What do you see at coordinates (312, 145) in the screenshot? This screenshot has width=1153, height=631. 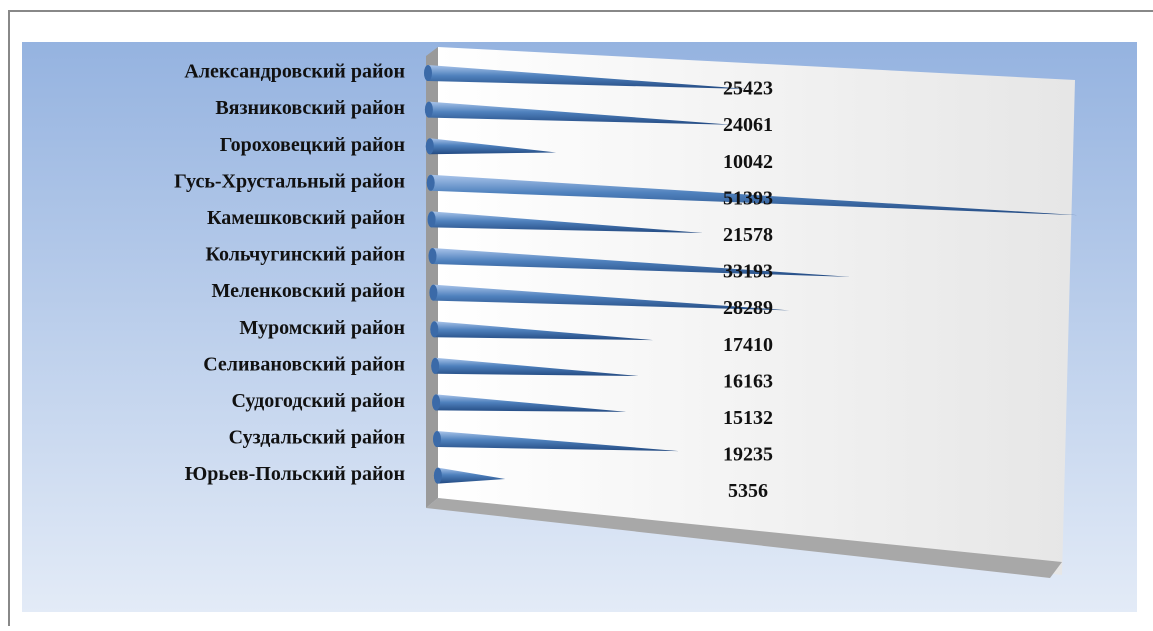 I see `category-label: Гороховецкий район` at bounding box center [312, 145].